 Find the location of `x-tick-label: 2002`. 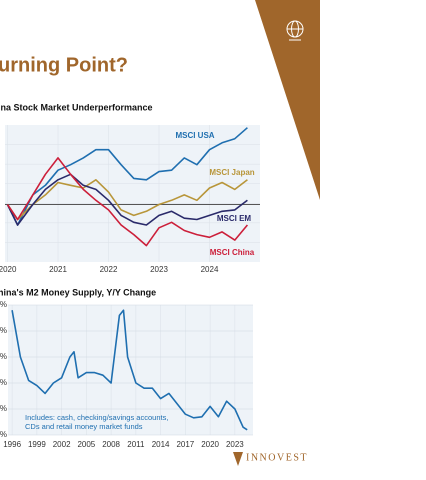

x-tick-label: 2002 is located at coordinates (62, 444).